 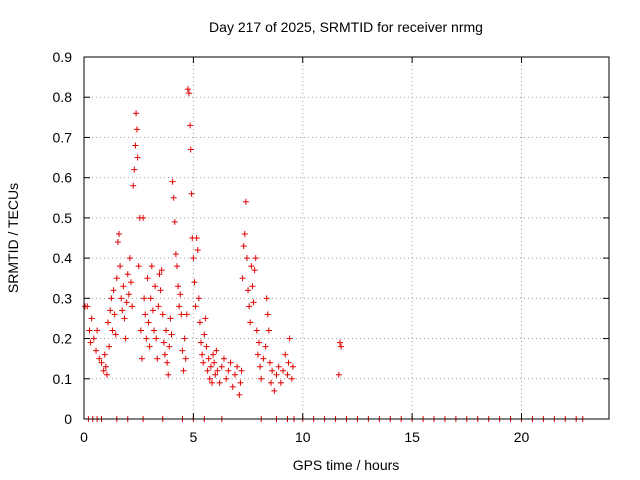 What do you see at coordinates (412, 437) in the screenshot?
I see `x-tick-label: 15` at bounding box center [412, 437].